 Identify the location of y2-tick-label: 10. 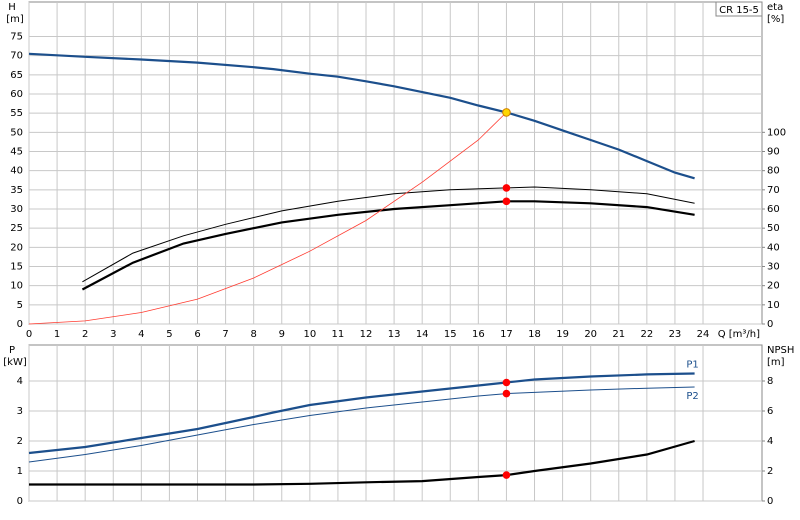
(773, 305).